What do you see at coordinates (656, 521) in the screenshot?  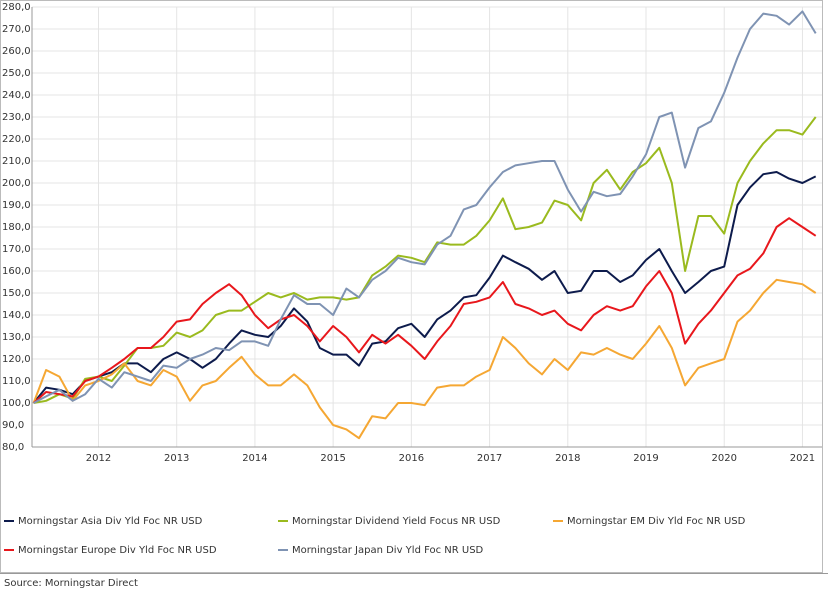 I see `legend-label: Morningstar EM Div Yld Foc NR USD` at bounding box center [656, 521].